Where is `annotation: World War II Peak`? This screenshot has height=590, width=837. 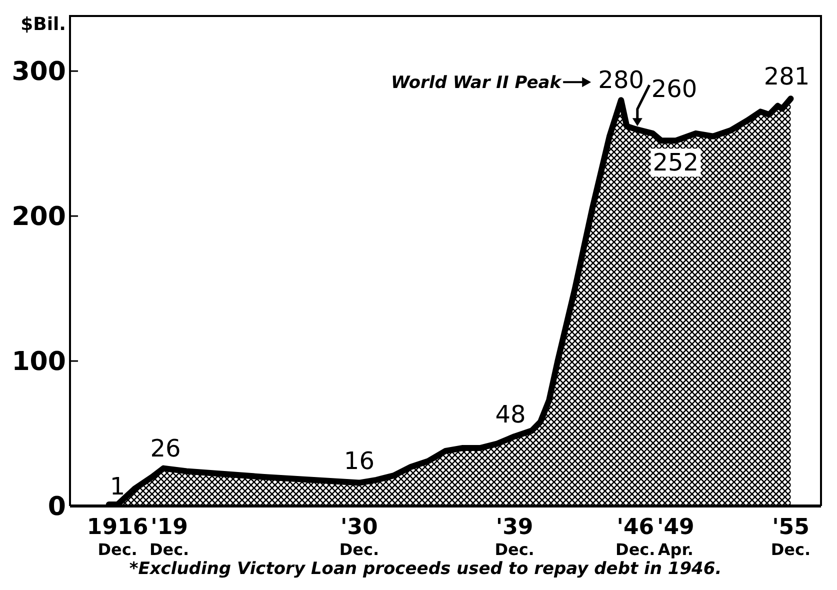
annotation: World War II Peak is located at coordinates (477, 83).